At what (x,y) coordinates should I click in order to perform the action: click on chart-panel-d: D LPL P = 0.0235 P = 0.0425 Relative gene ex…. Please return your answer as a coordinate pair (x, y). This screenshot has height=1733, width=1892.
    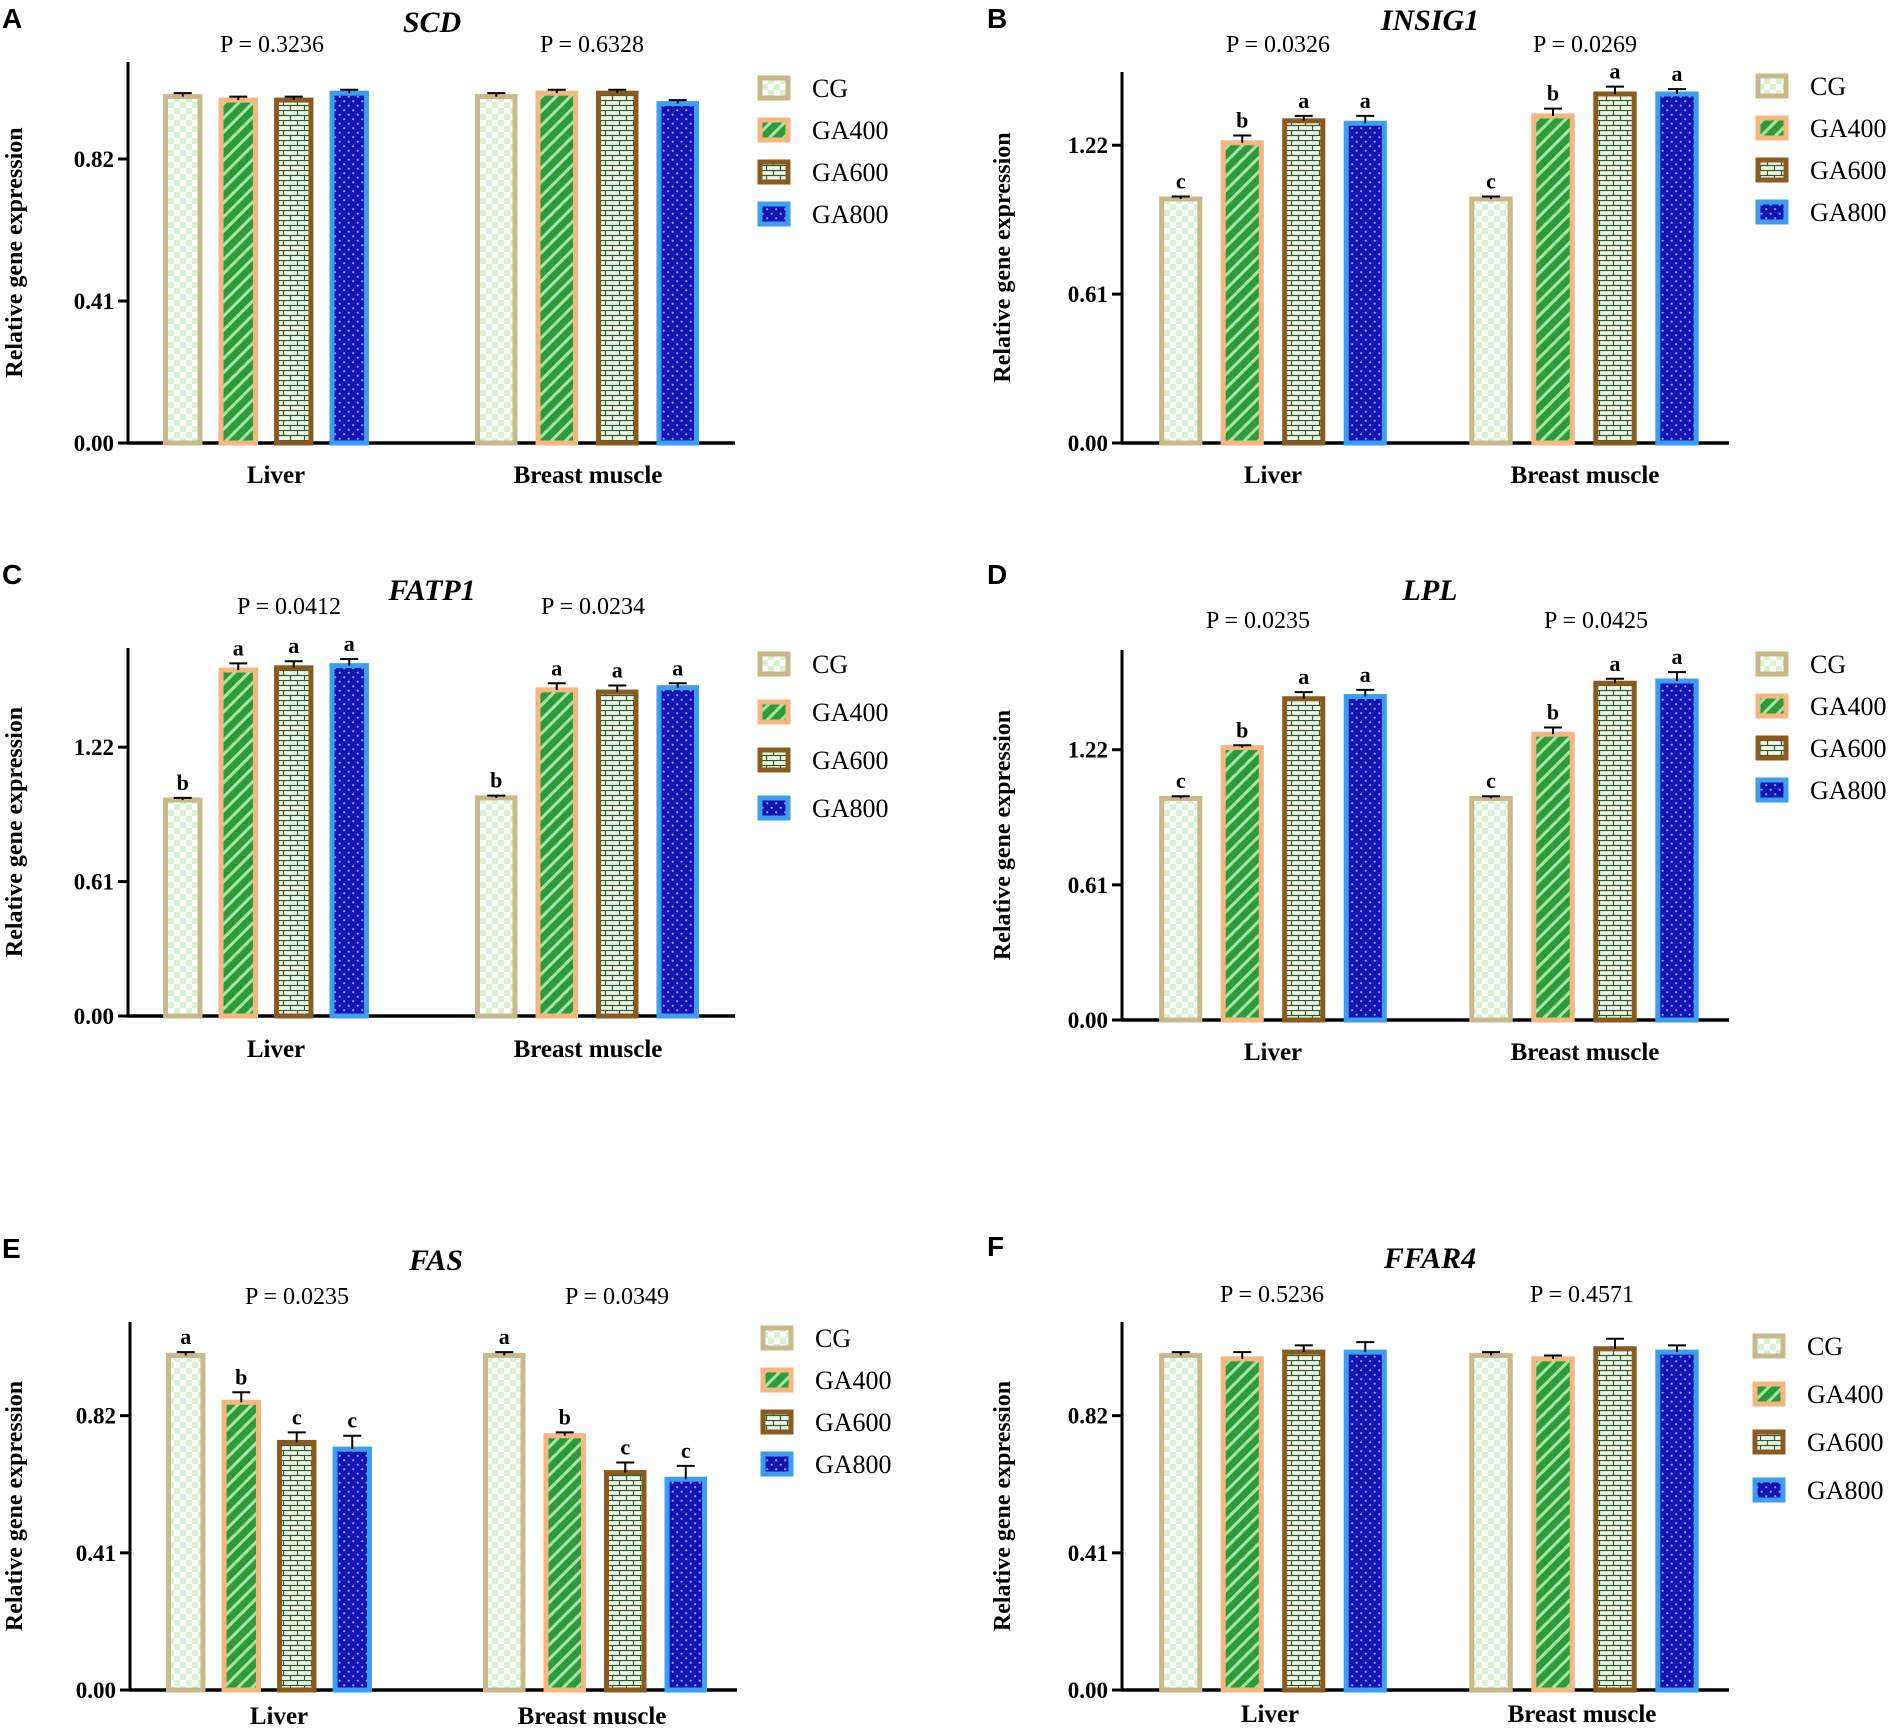
    Looking at the image, I should click on (1437, 812).